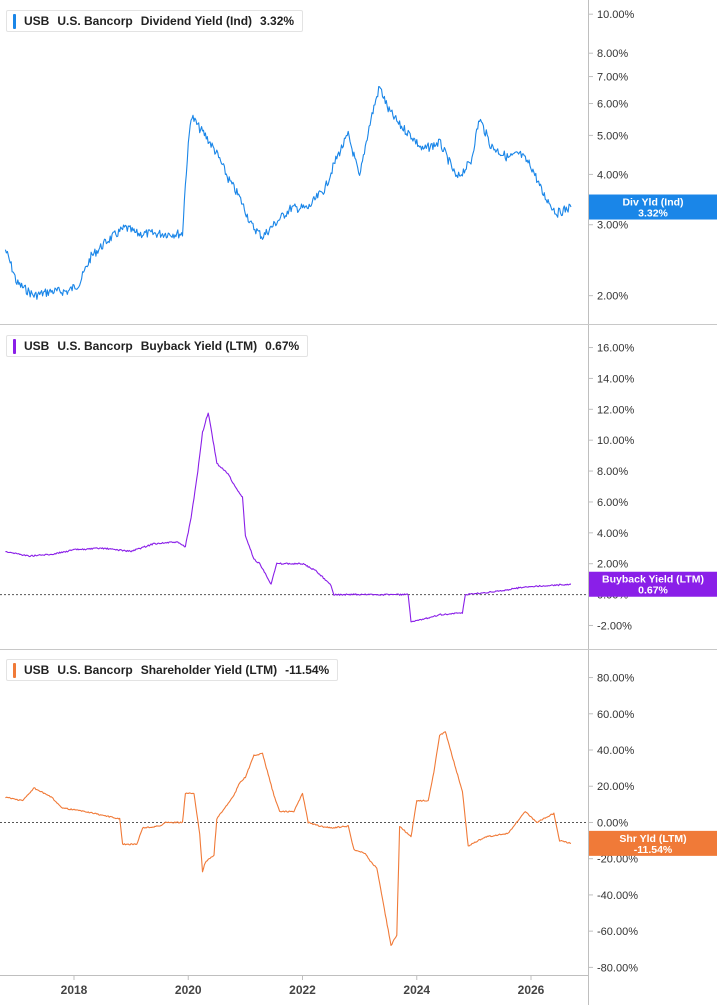 This screenshot has width=717, height=1005. What do you see at coordinates (612, 823) in the screenshot?
I see `y-tick-label: 0.00%` at bounding box center [612, 823].